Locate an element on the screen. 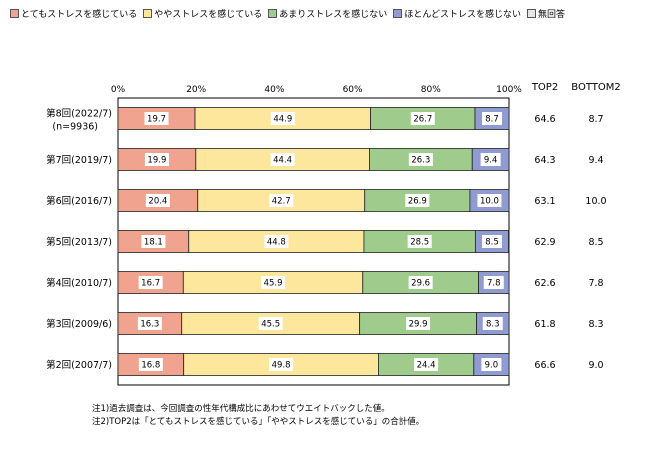 This screenshot has width=646, height=450. data-label: 26.7 is located at coordinates (422, 120).